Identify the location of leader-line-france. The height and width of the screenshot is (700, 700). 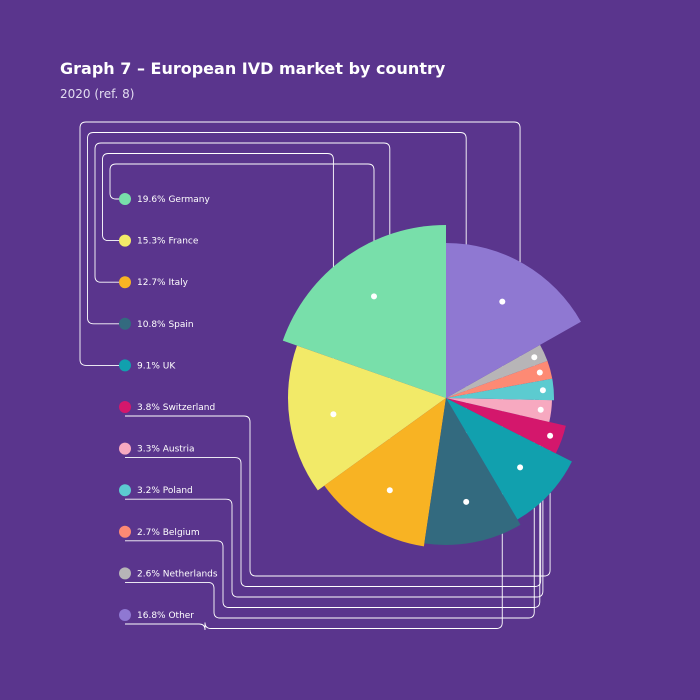
(218, 284).